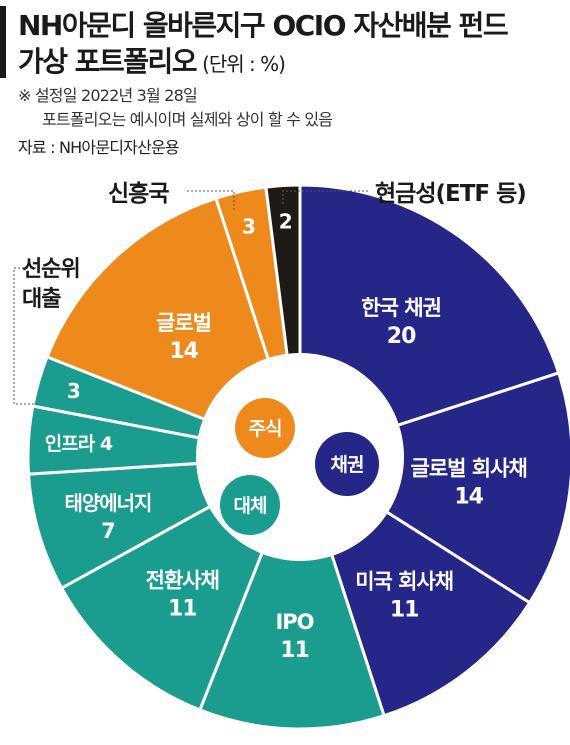  What do you see at coordinates (3, 42) in the screenshot?
I see `title-accent-bar` at bounding box center [3, 42].